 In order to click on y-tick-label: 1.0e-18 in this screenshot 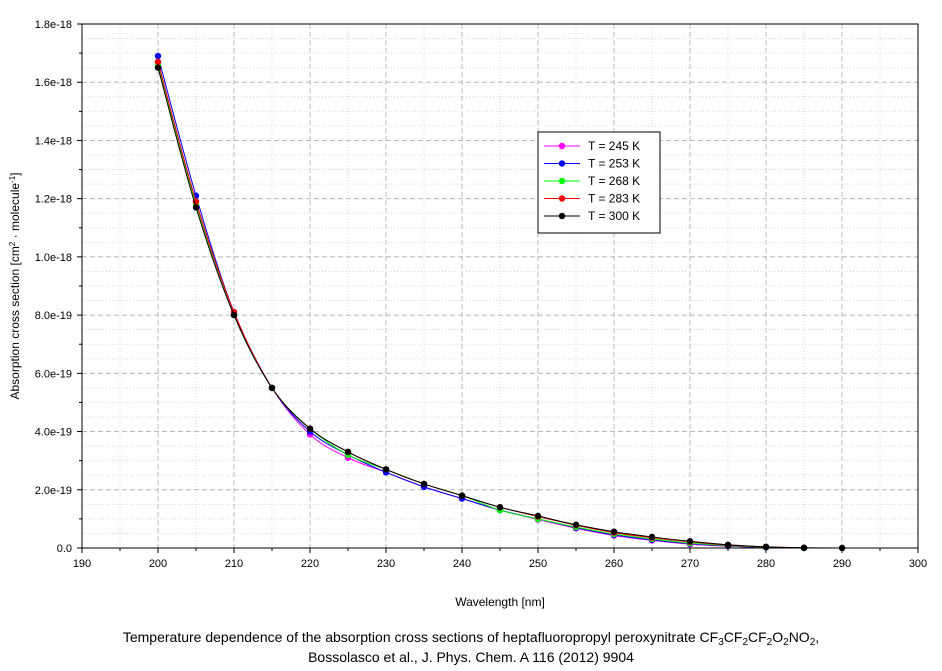, I will do `click(53, 258)`.